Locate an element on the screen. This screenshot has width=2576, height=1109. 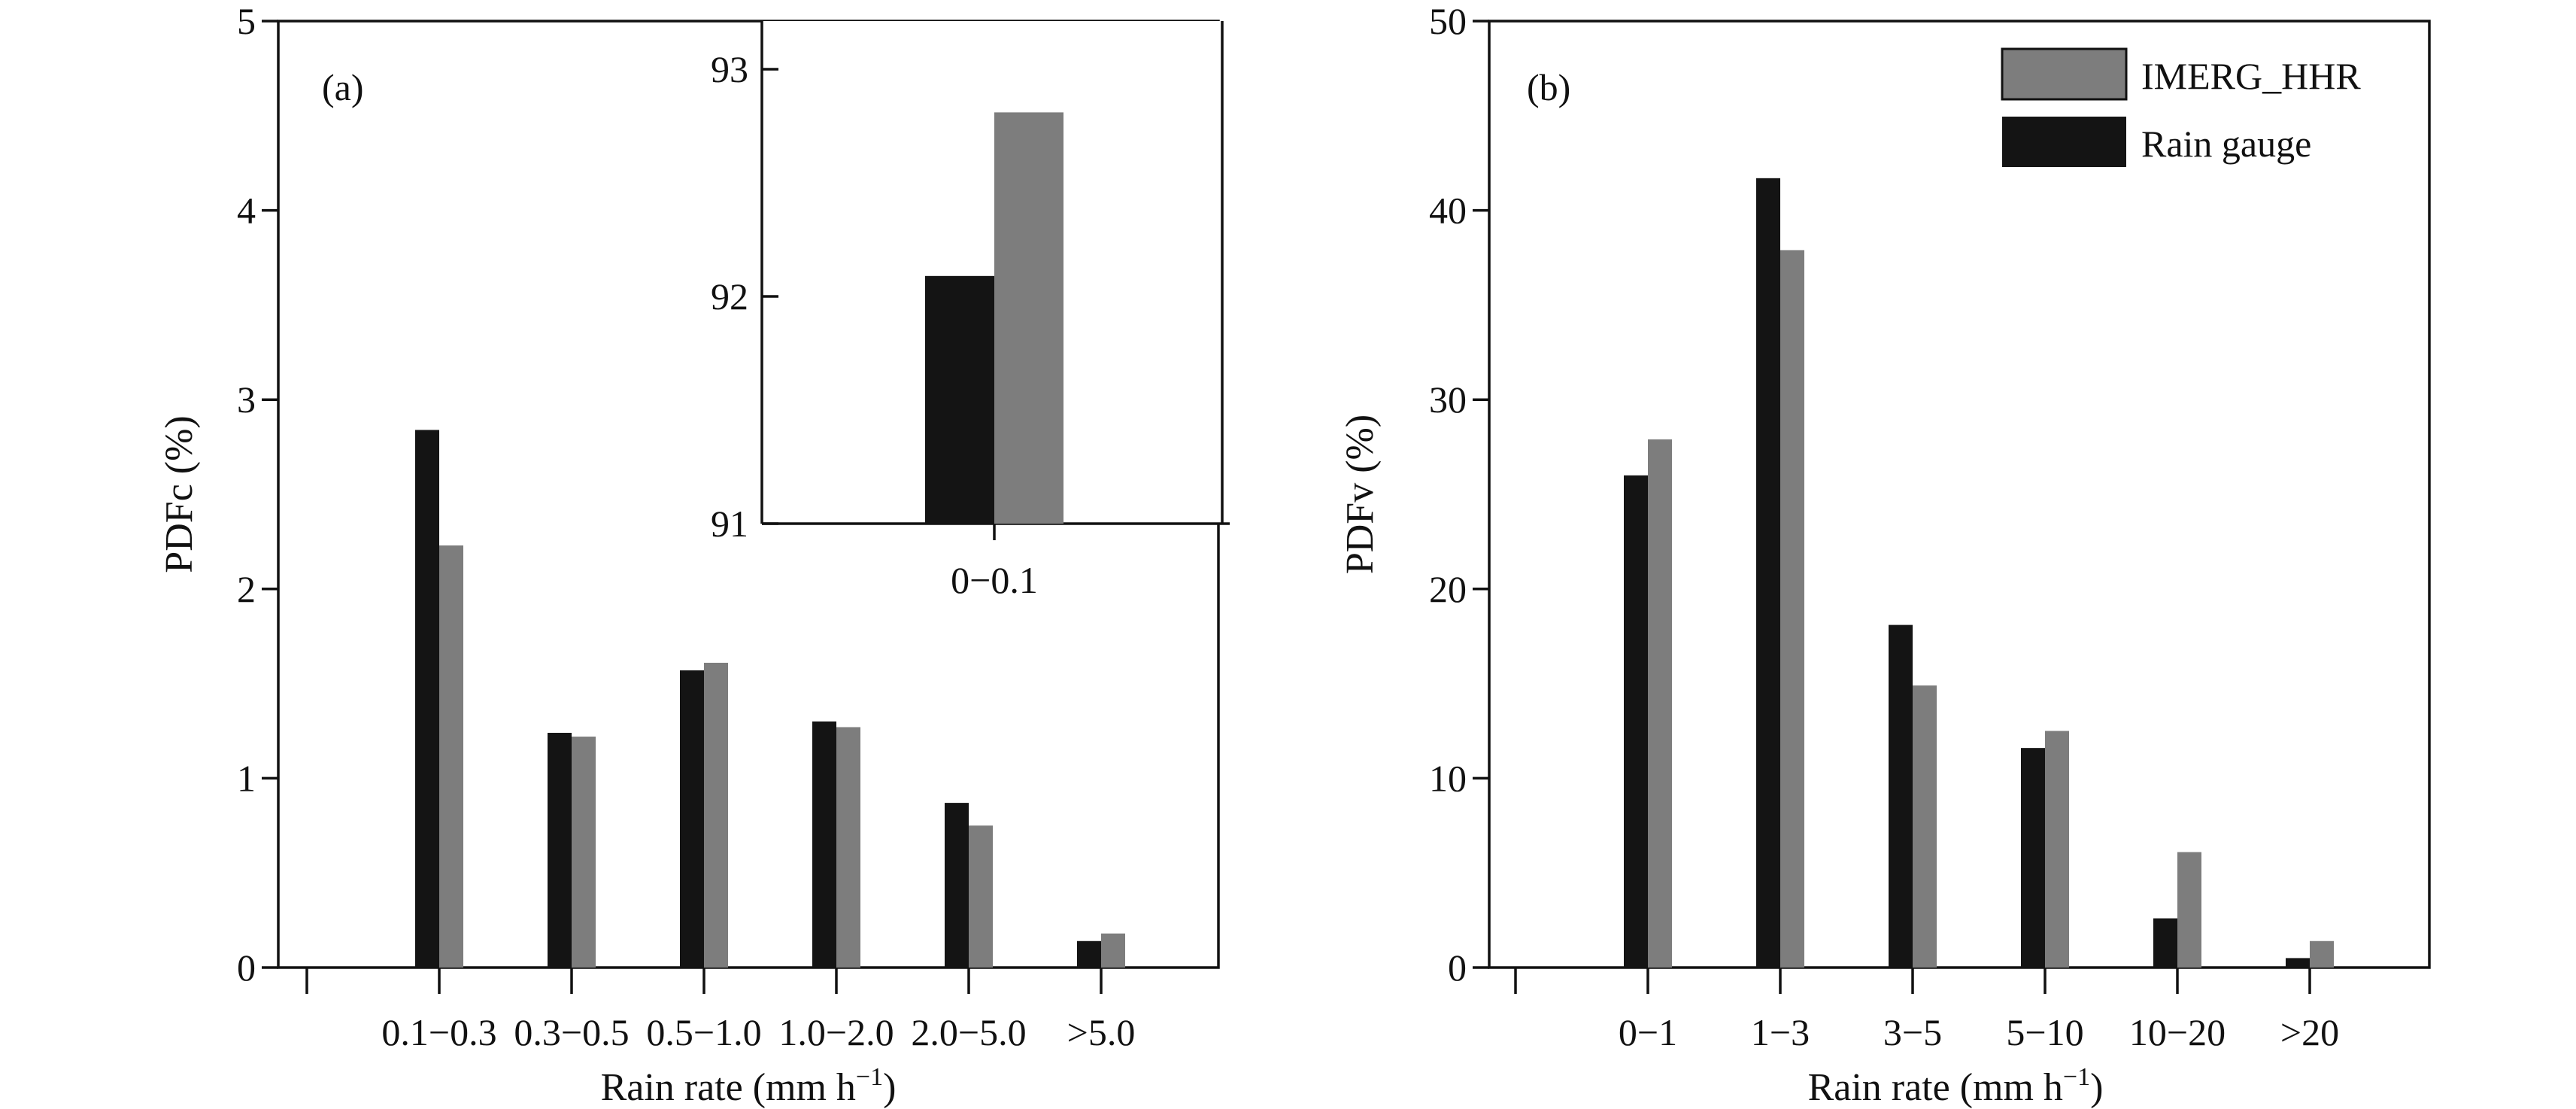
inset-y-tick-label: 93 is located at coordinates (729, 69).